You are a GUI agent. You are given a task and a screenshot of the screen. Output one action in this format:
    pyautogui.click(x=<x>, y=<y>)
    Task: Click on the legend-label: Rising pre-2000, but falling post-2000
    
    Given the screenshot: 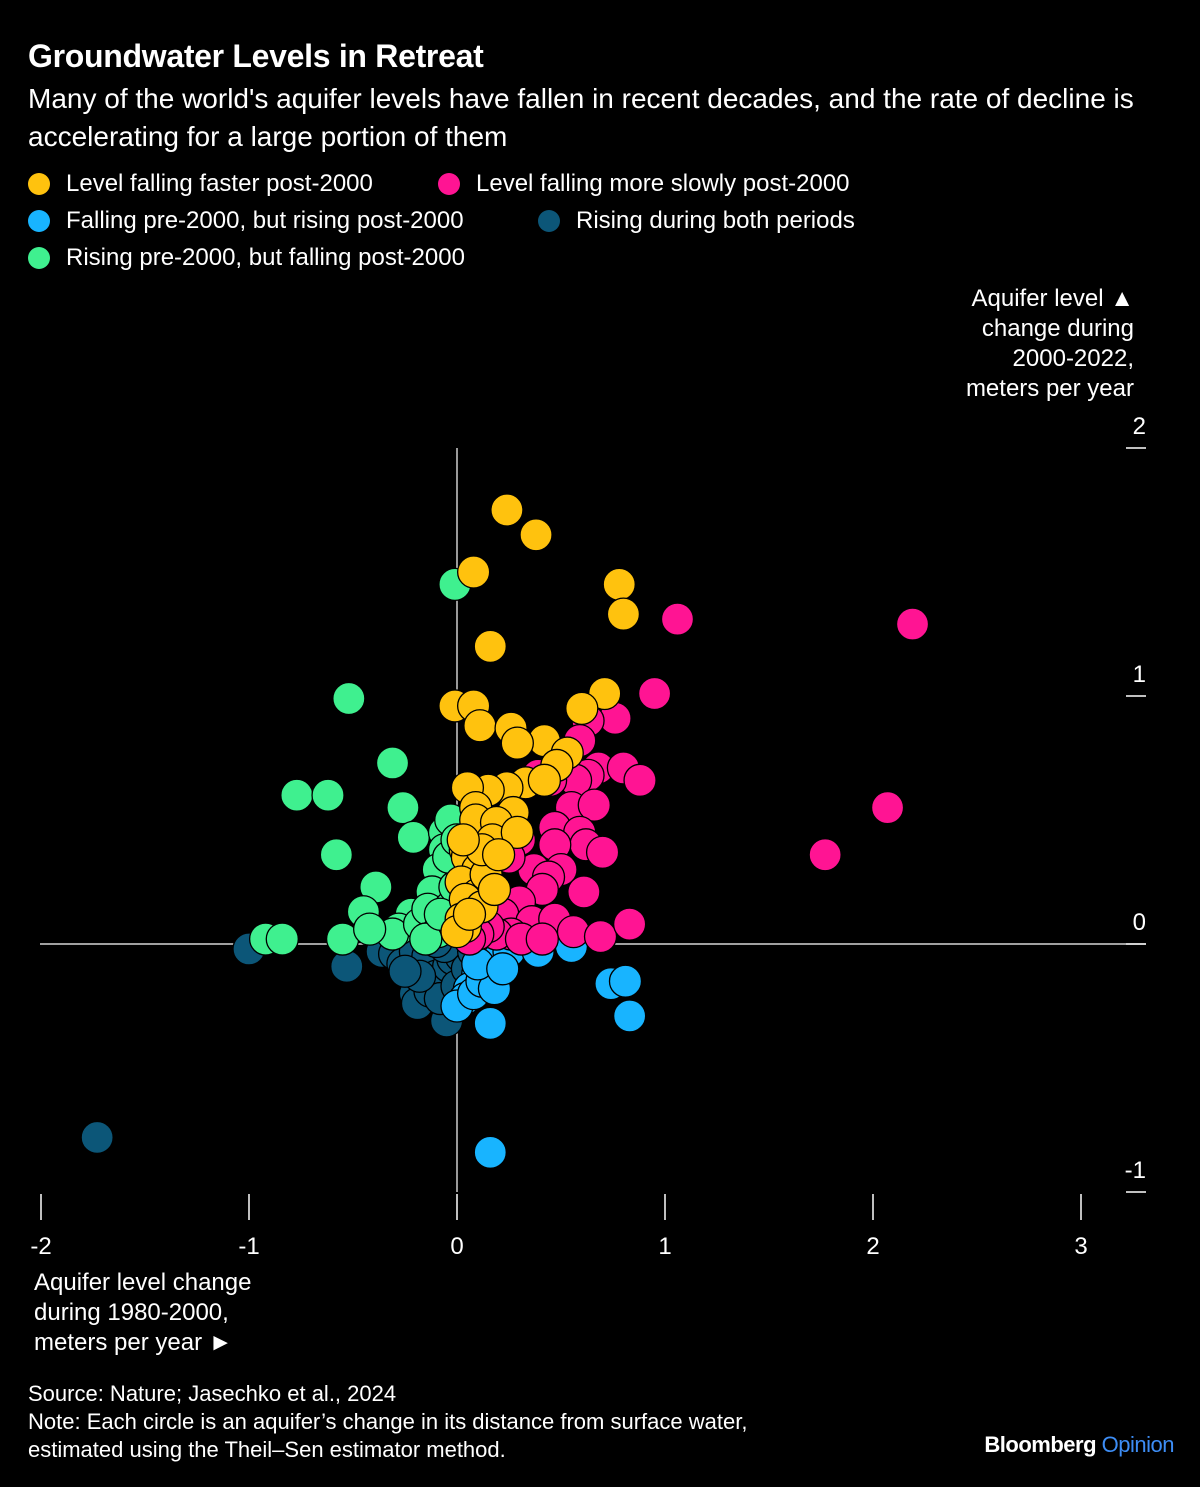 What is the action you would take?
    pyautogui.click(x=265, y=257)
    